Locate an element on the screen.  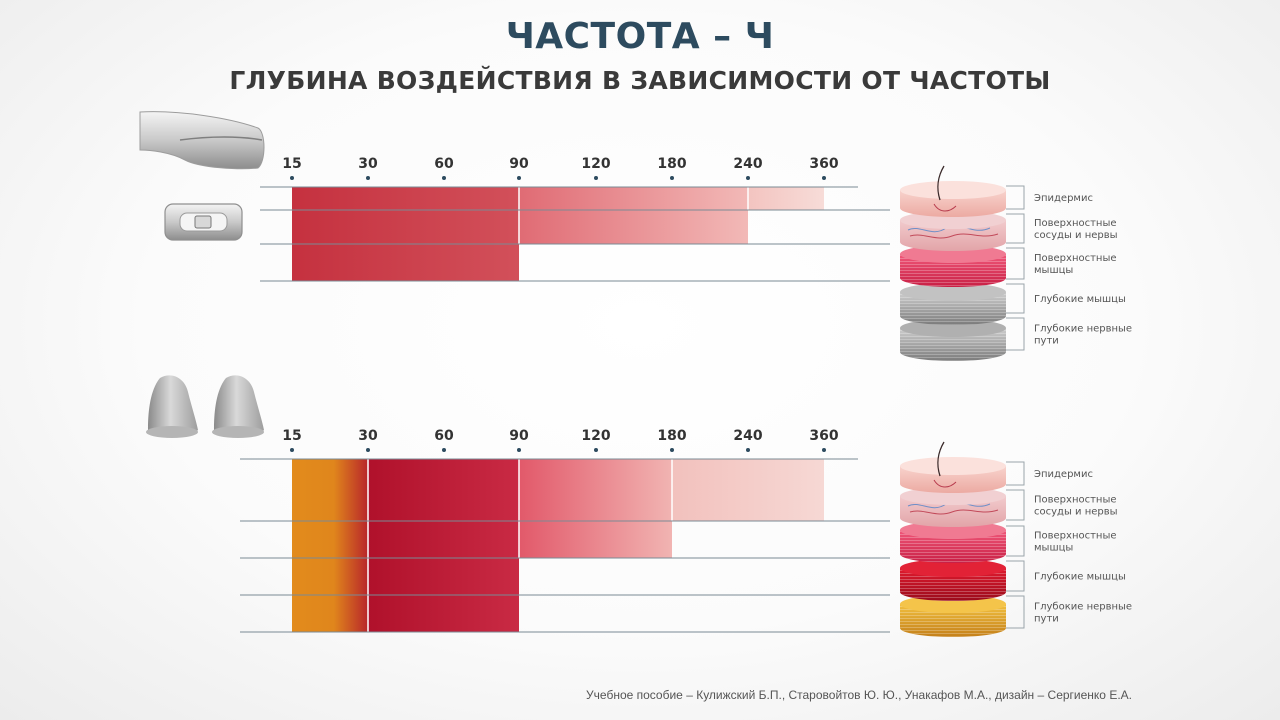
chart-bottom: 15 30 60 90 120 180 240 360 is located at coordinates (565, 530).